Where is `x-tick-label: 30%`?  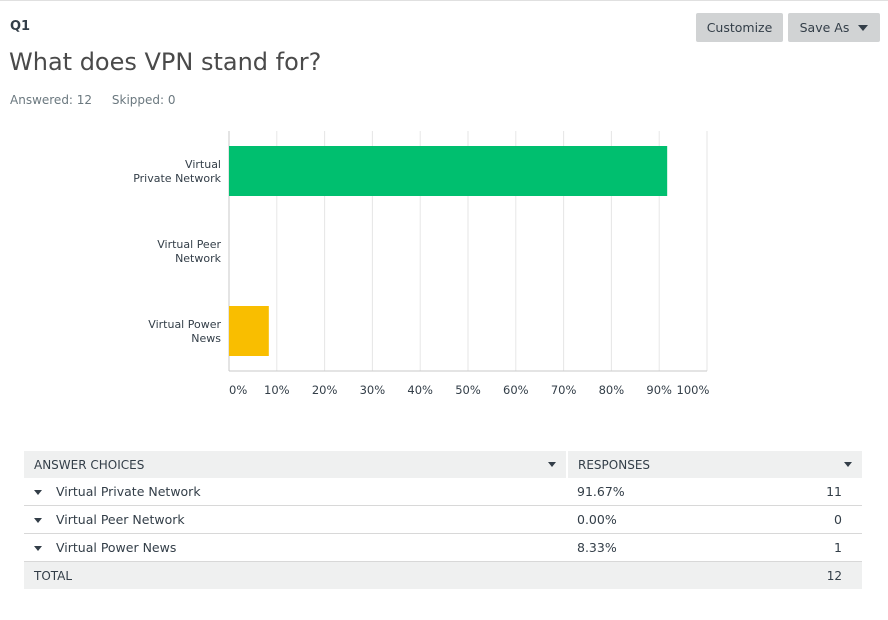 x-tick-label: 30% is located at coordinates (373, 390).